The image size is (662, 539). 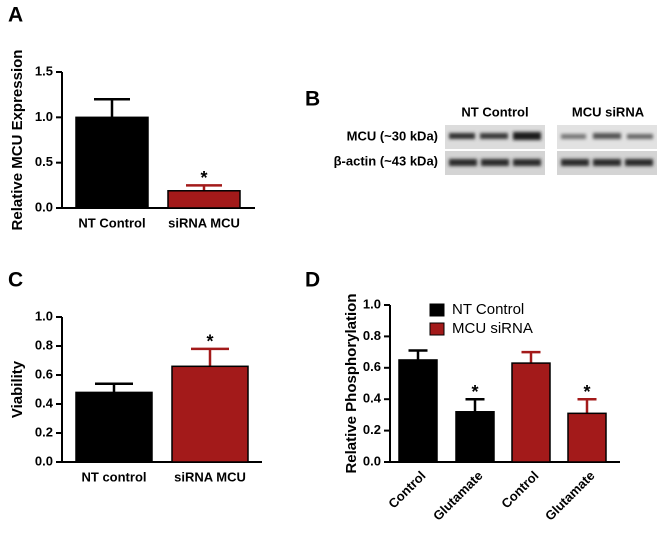 I want to click on panel-label: D, so click(x=312, y=280).